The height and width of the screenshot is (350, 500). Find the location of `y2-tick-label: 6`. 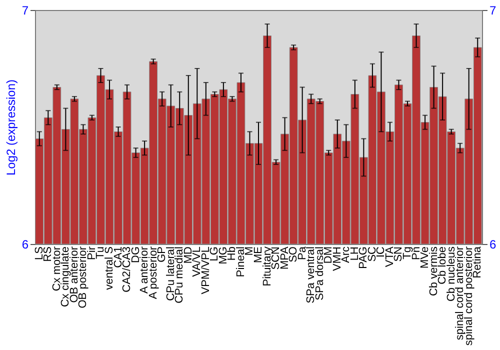

y2-tick-label: 6 is located at coordinates (493, 245).